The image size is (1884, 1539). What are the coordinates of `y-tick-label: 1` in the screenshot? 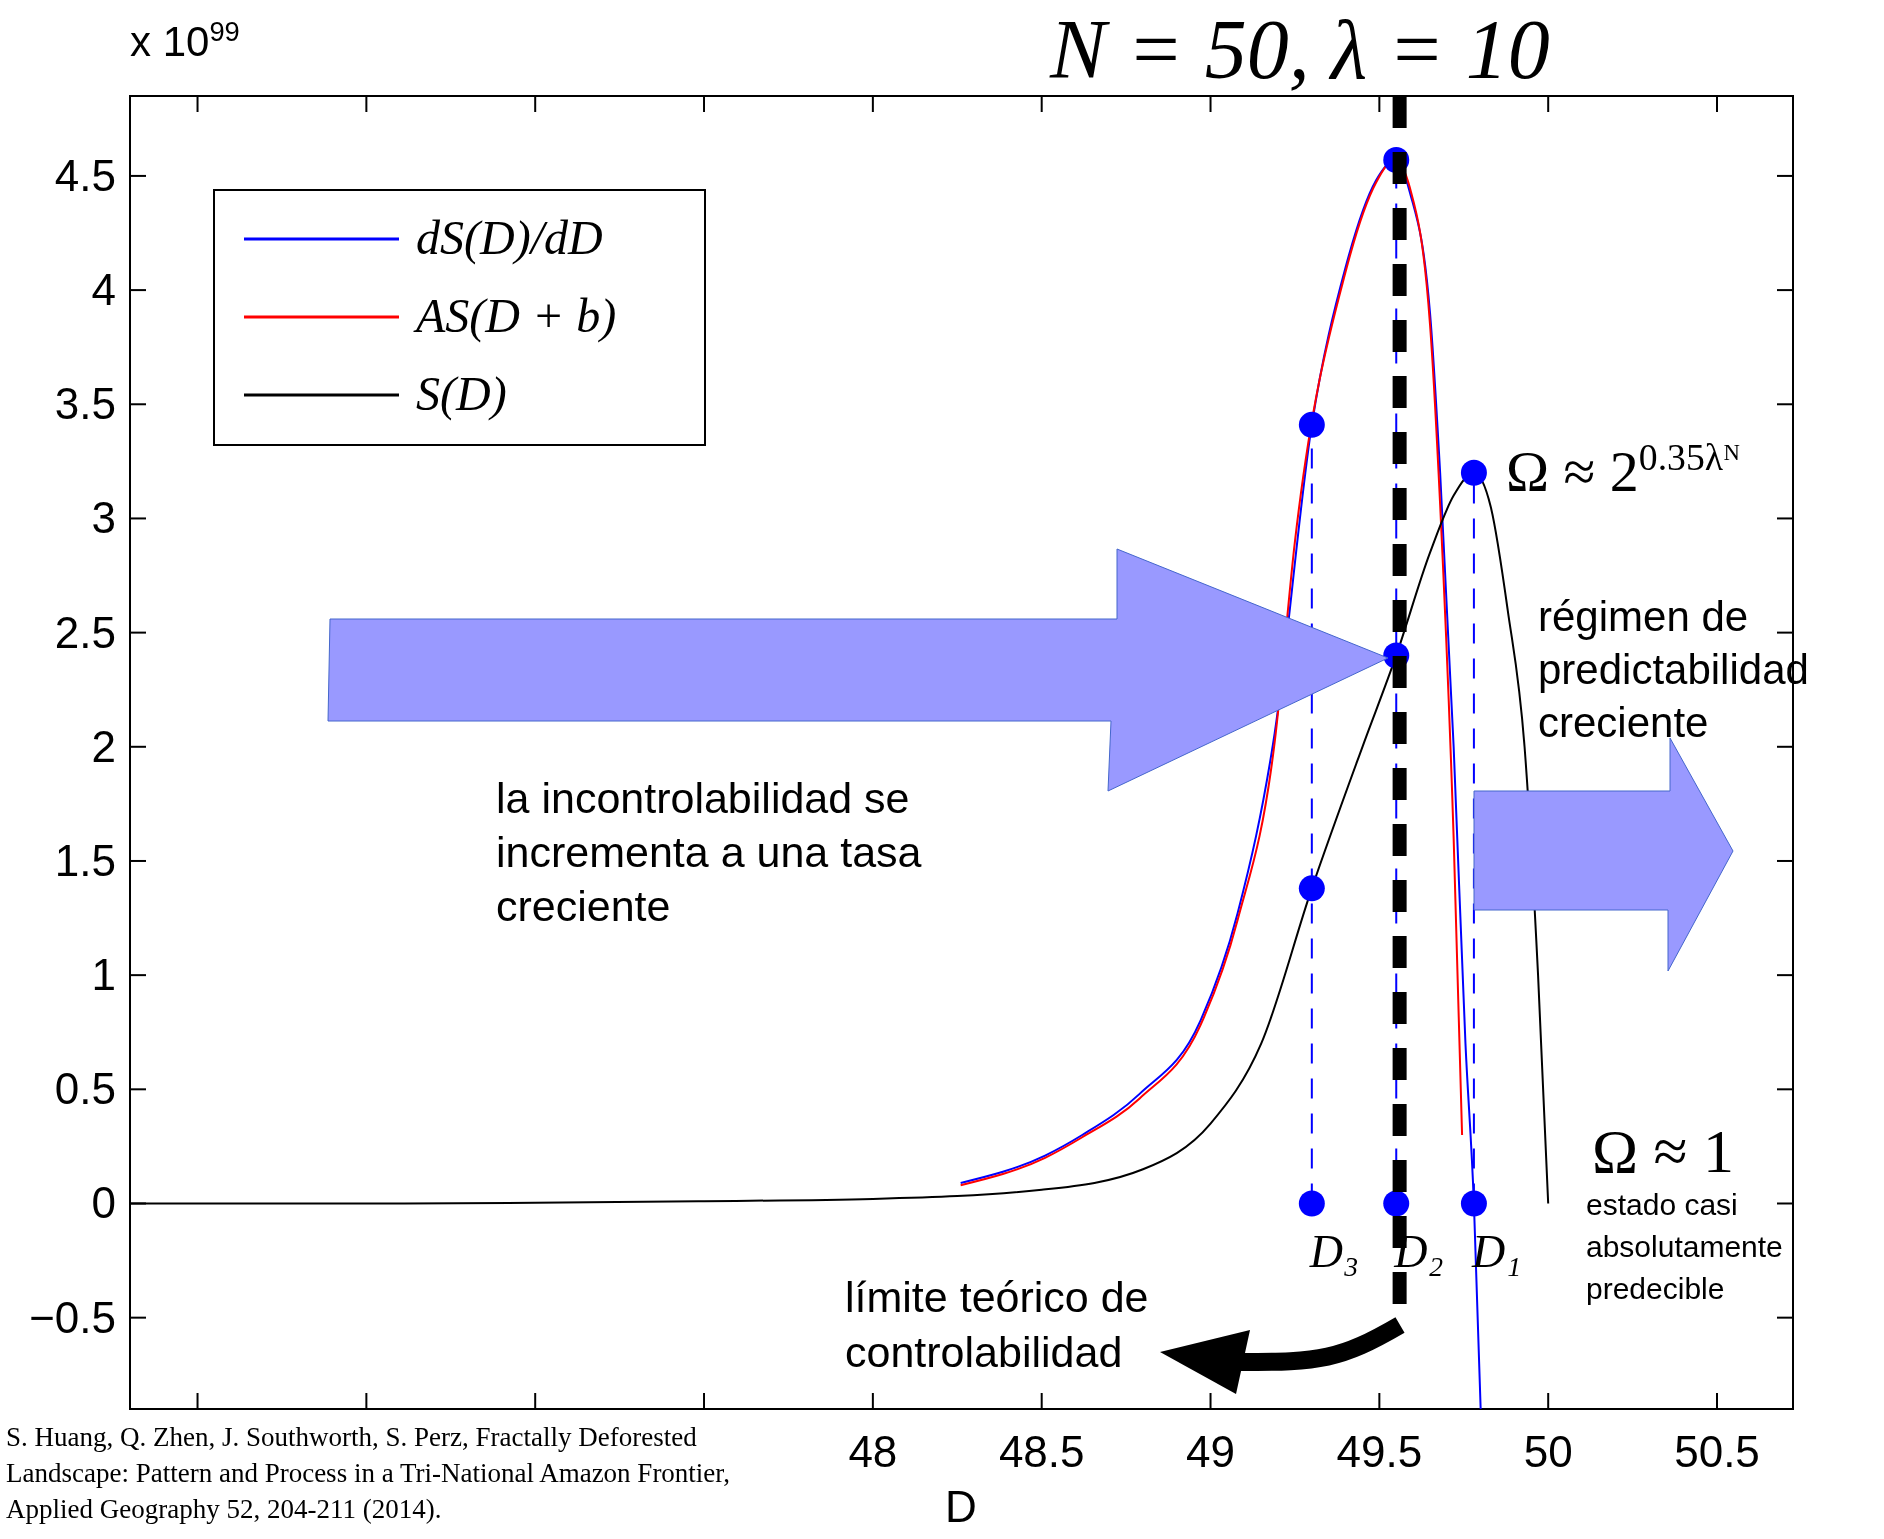 It's located at (103, 975).